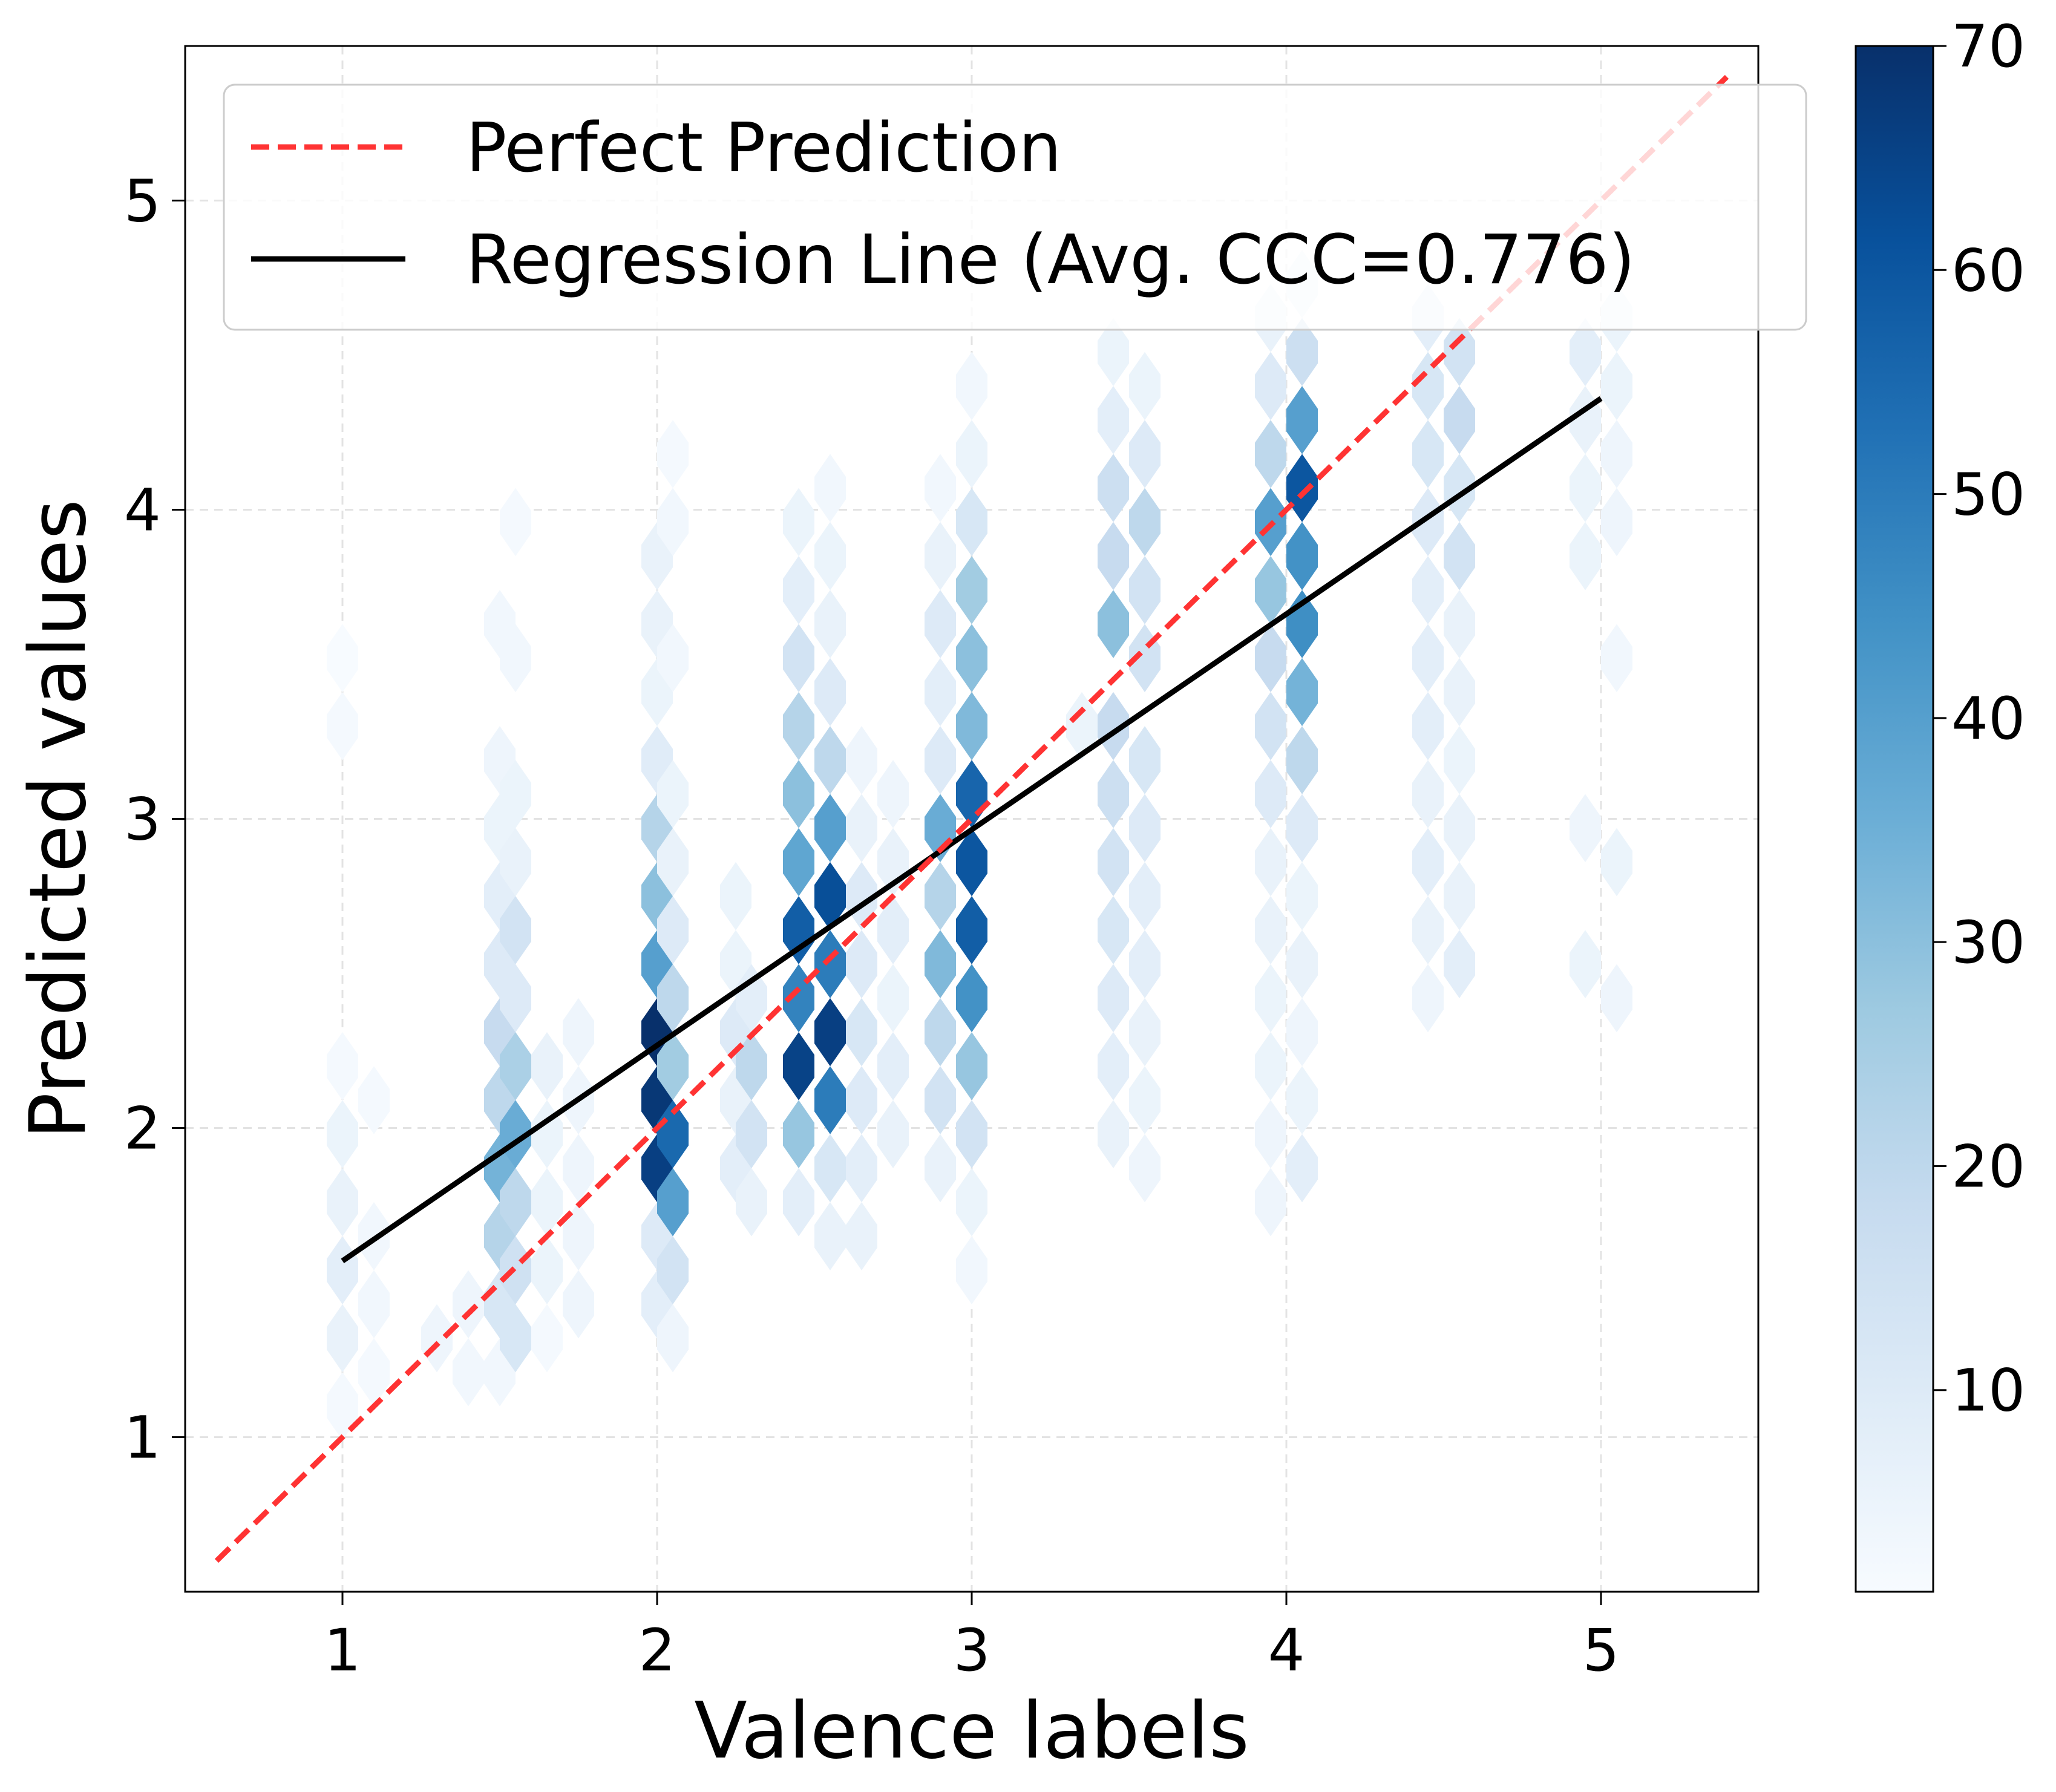 Image resolution: width=2056 pixels, height=1792 pixels. Describe the element at coordinates (1988, 271) in the screenshot. I see `colorbar-tick-label: 60` at that location.